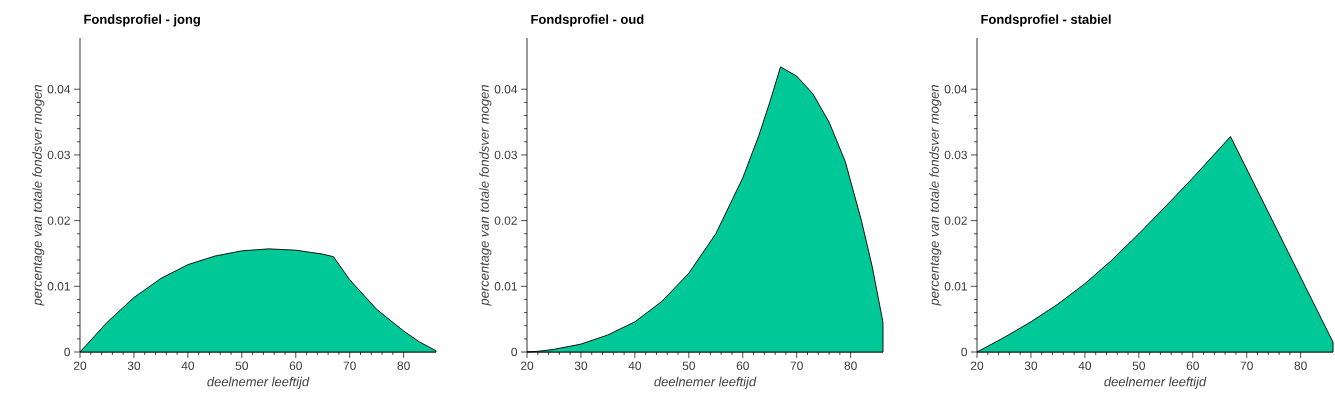 This screenshot has height=410, width=1335. What do you see at coordinates (142, 20) in the screenshot?
I see `chart-title: Fondsprofiel - jong` at bounding box center [142, 20].